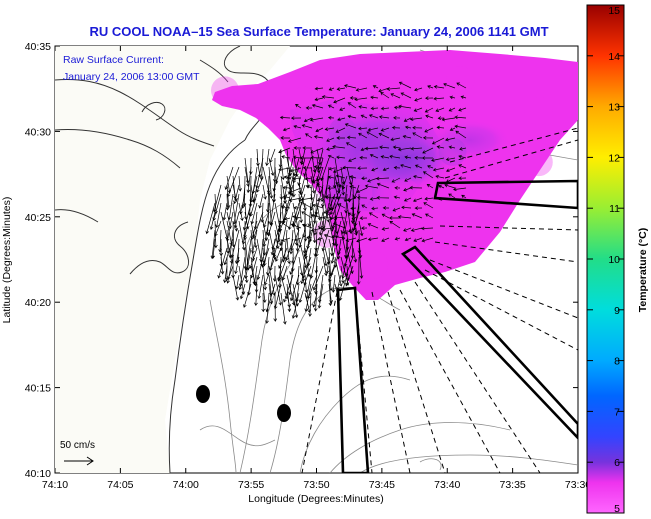 The image size is (651, 519). I want to click on scale-arrow, so click(79, 461).